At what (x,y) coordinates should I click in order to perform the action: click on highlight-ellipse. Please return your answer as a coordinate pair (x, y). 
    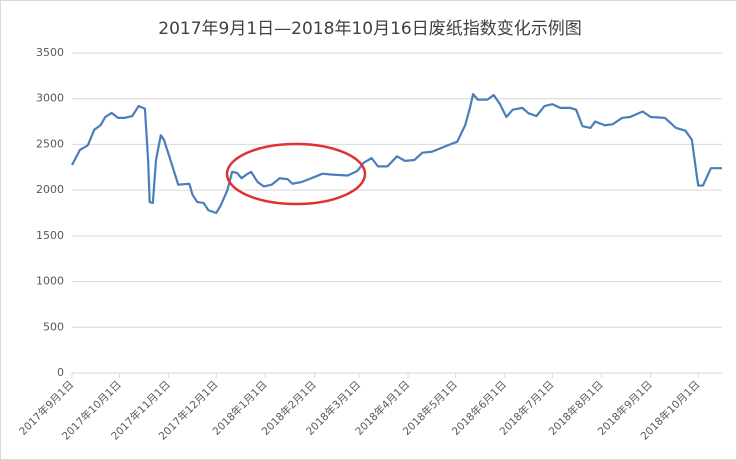
    Looking at the image, I should click on (296, 174).